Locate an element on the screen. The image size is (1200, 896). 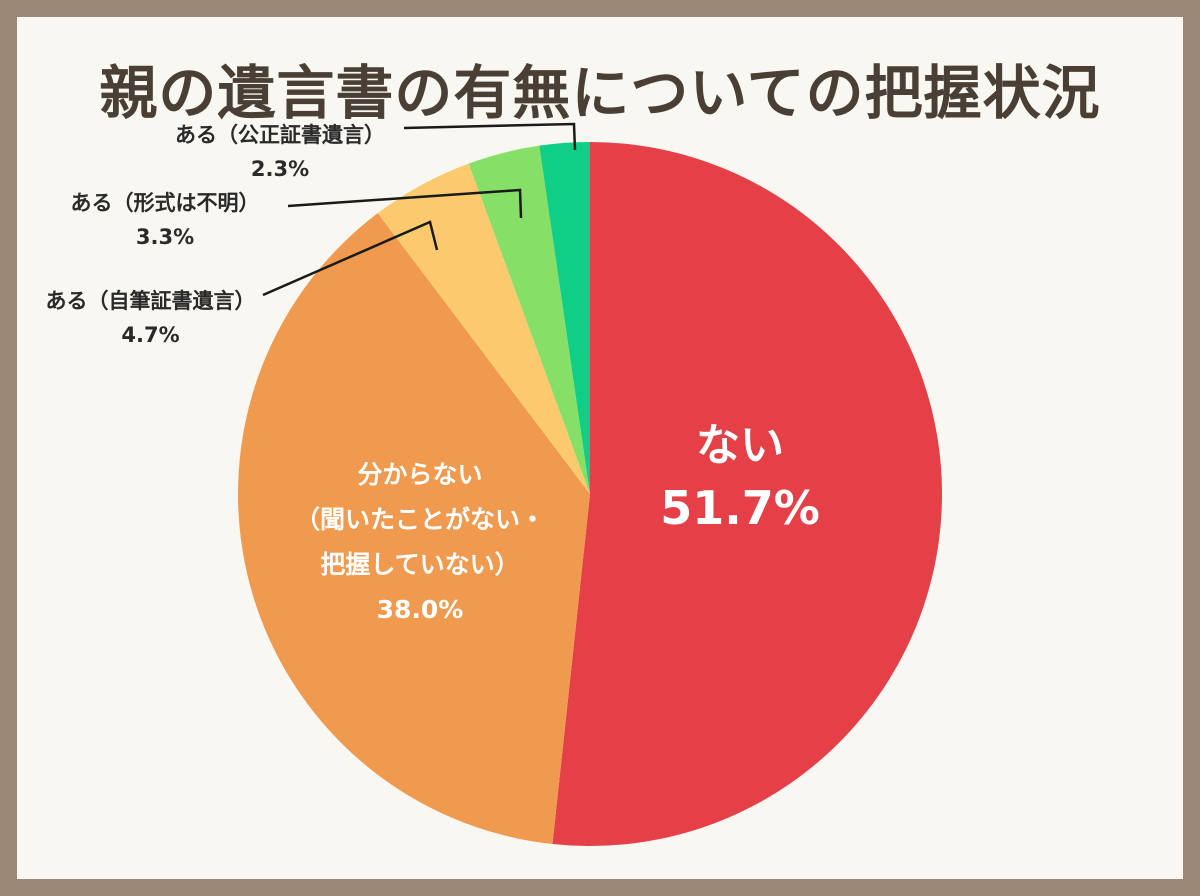
label-fumei: ある（形式は不明） 3.3% is located at coordinates (165, 220).